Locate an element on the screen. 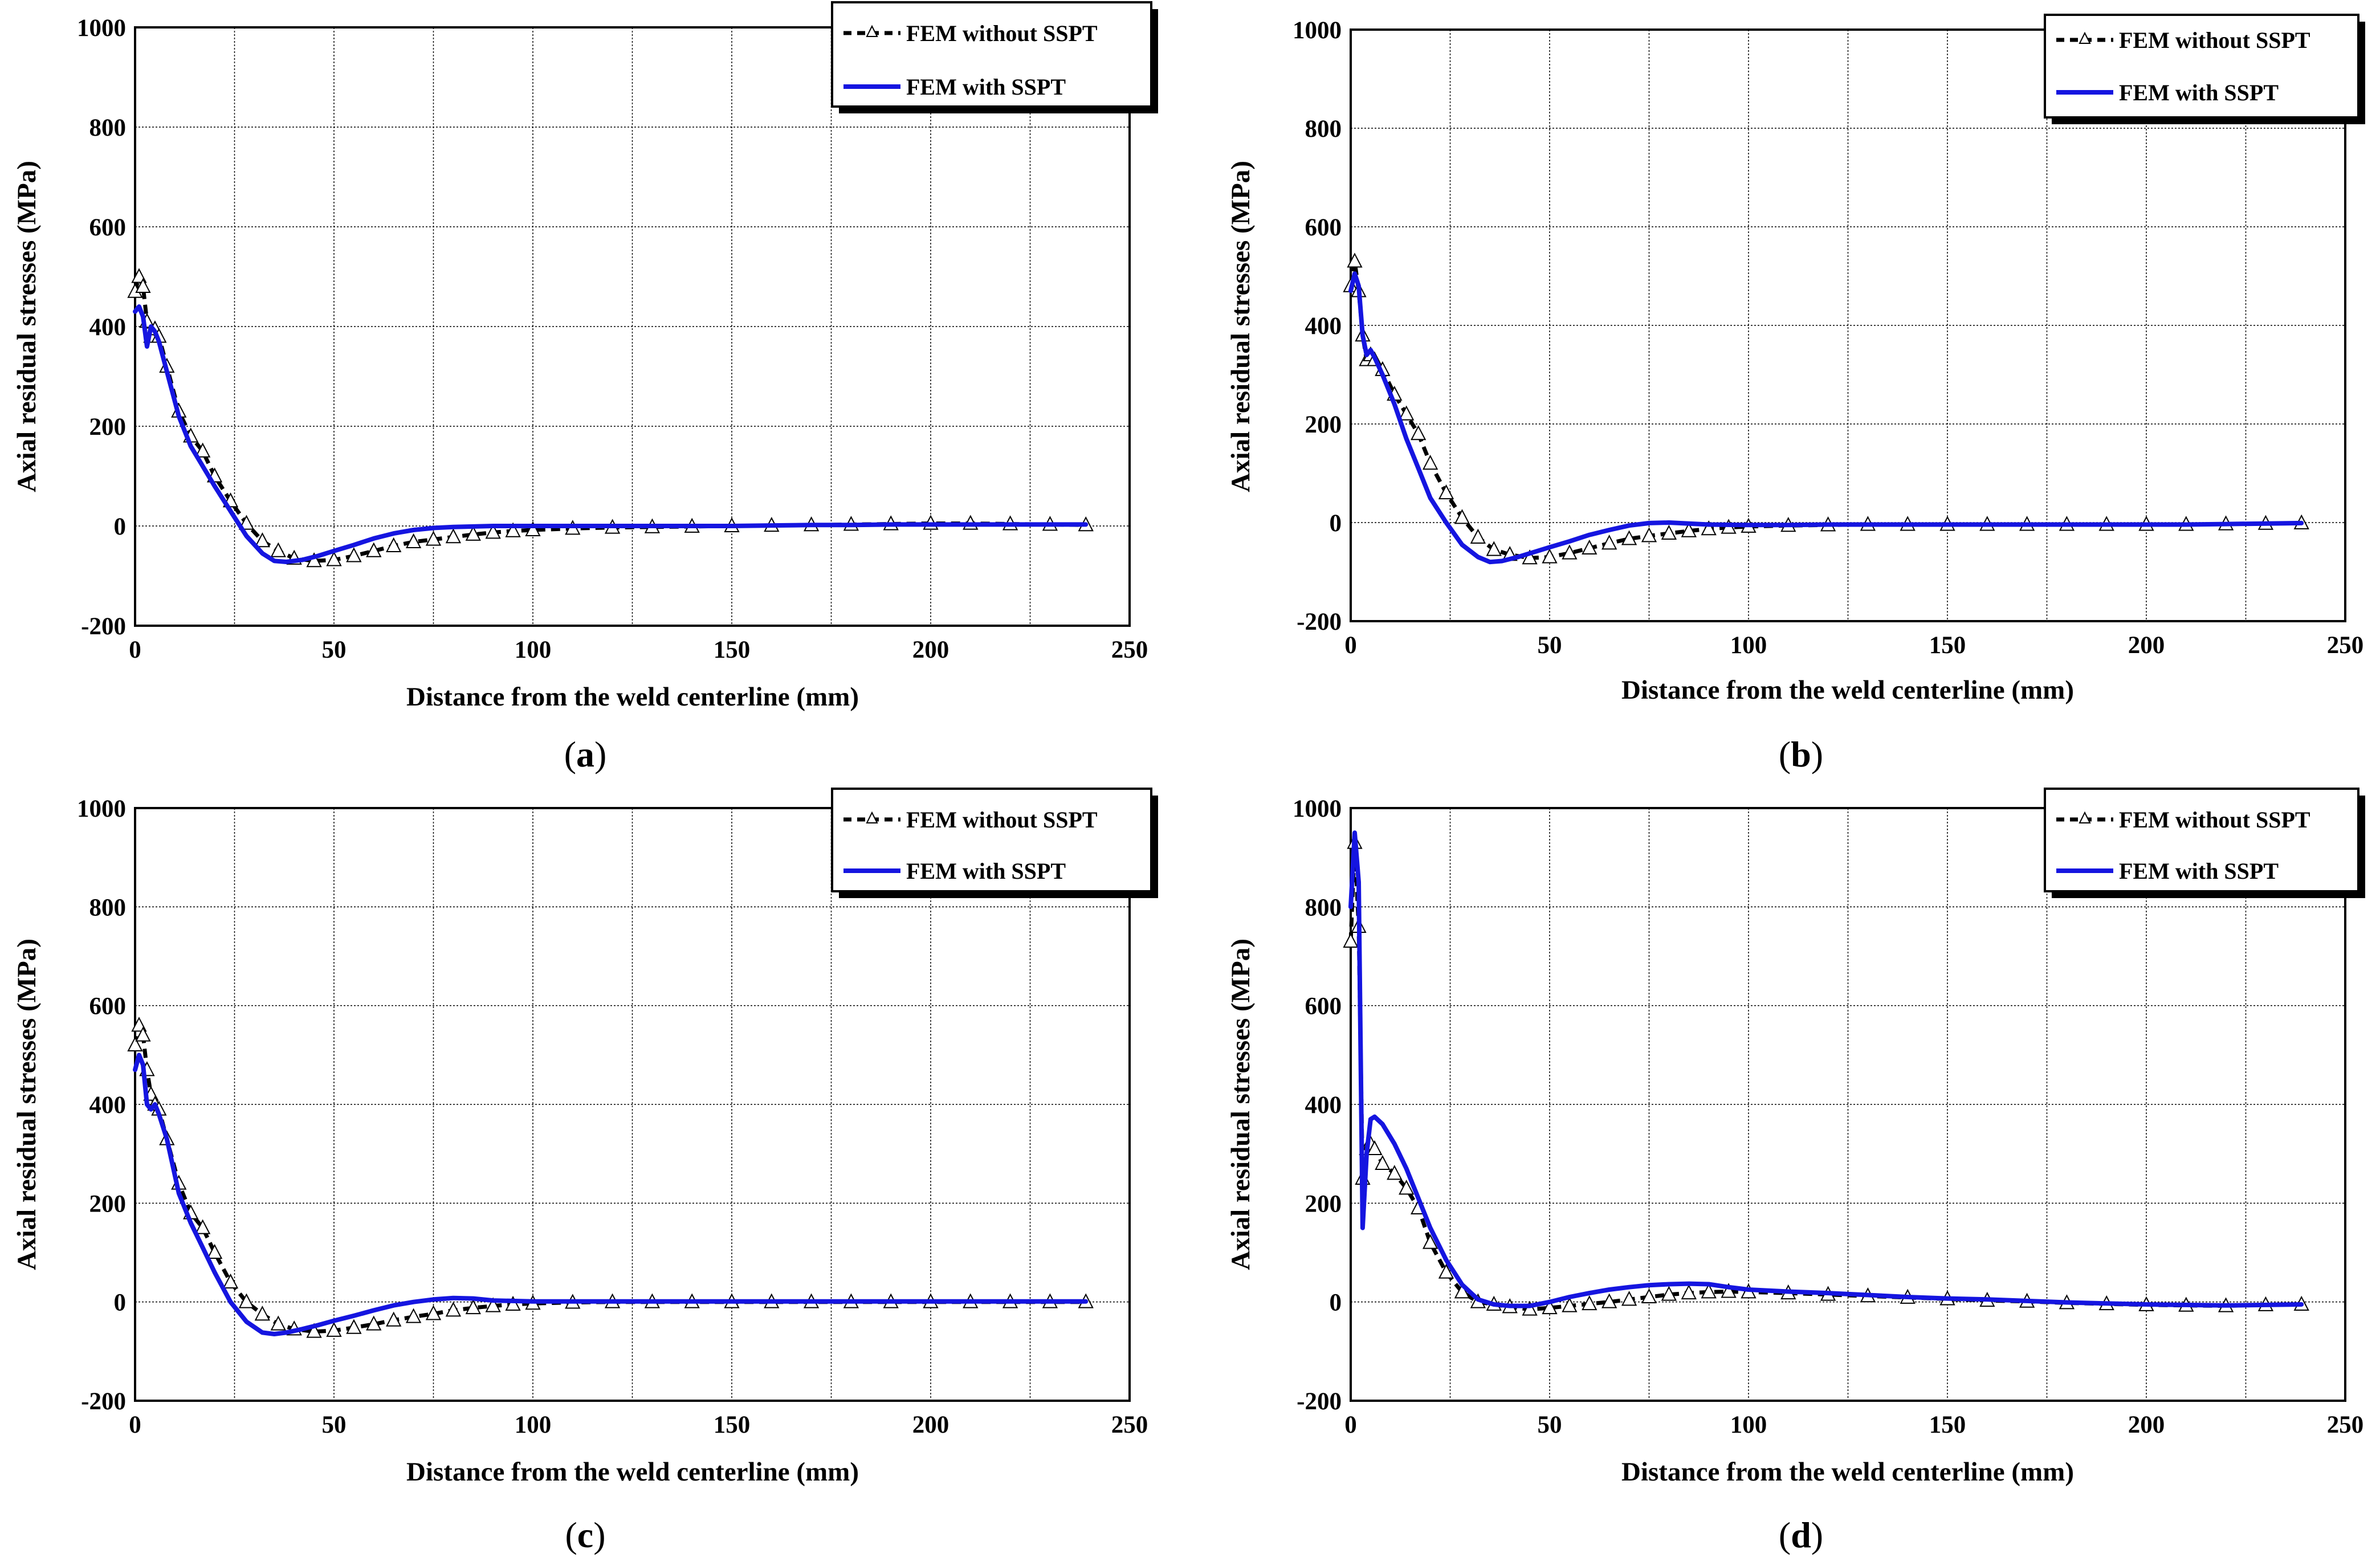  y-tick-label: 200 is located at coordinates (108, 428).